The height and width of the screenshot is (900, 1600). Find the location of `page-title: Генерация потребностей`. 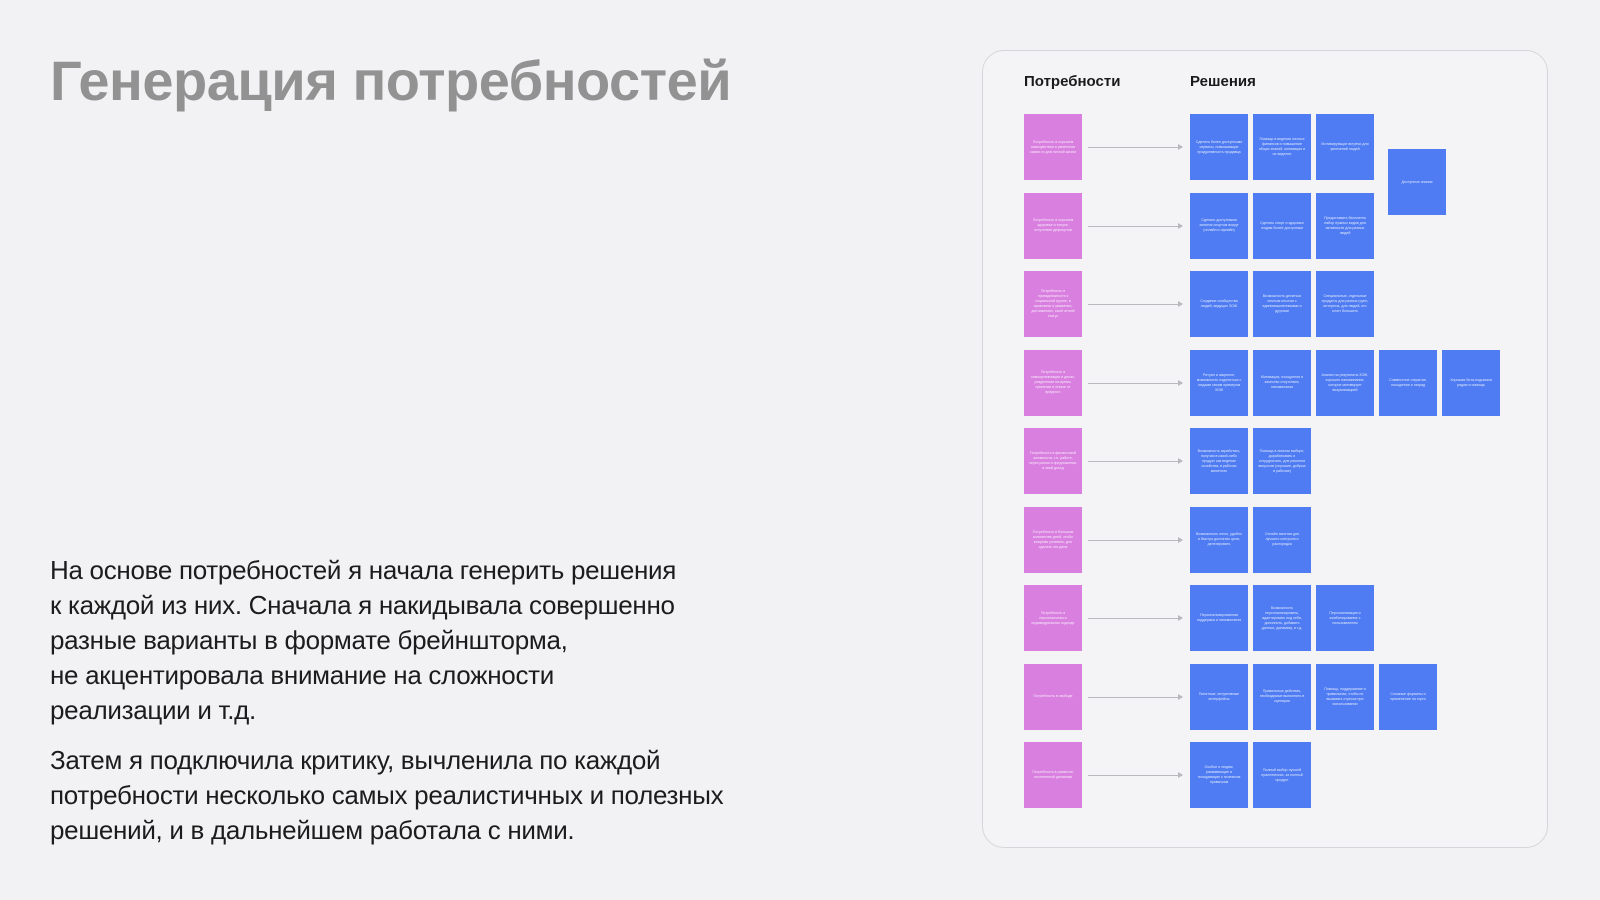

page-title: Генерация потребностей is located at coordinates (391, 80).